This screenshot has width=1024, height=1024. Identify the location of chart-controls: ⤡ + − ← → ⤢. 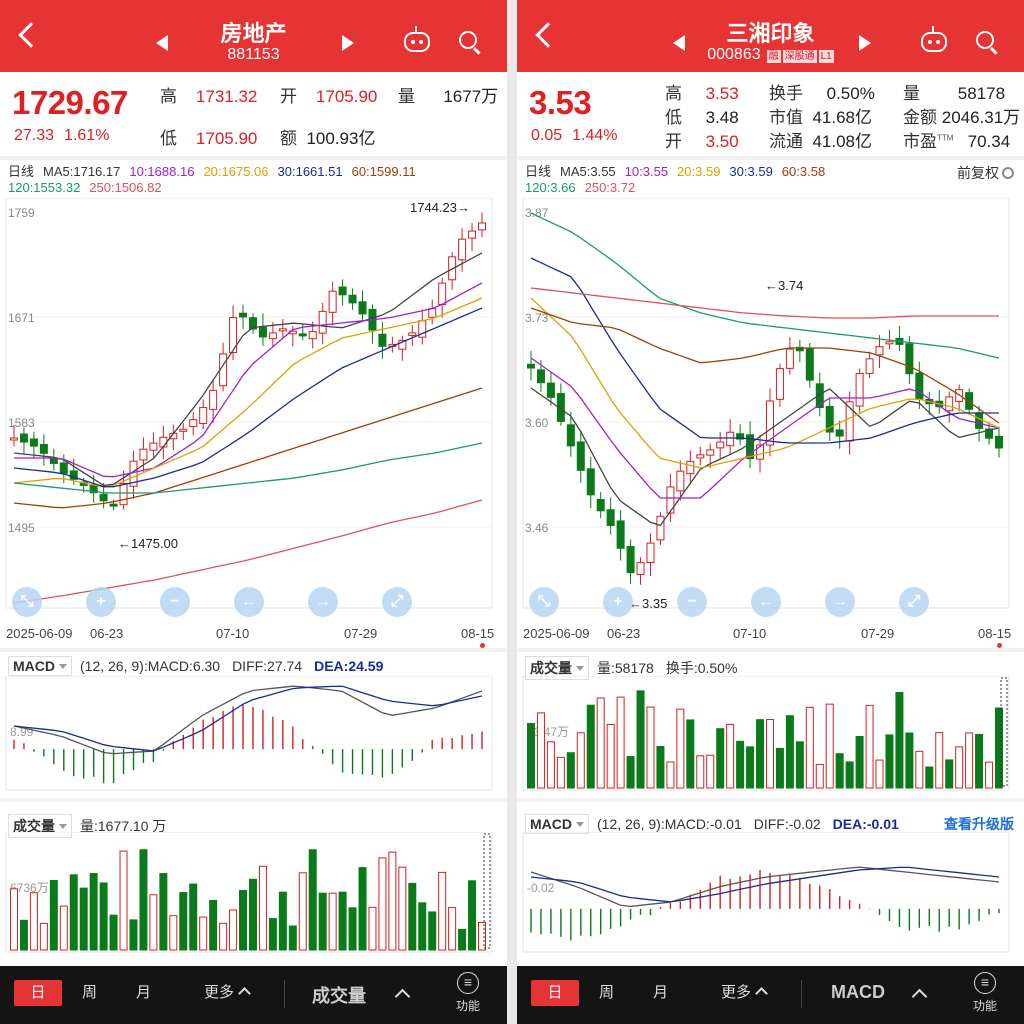
(253, 602).